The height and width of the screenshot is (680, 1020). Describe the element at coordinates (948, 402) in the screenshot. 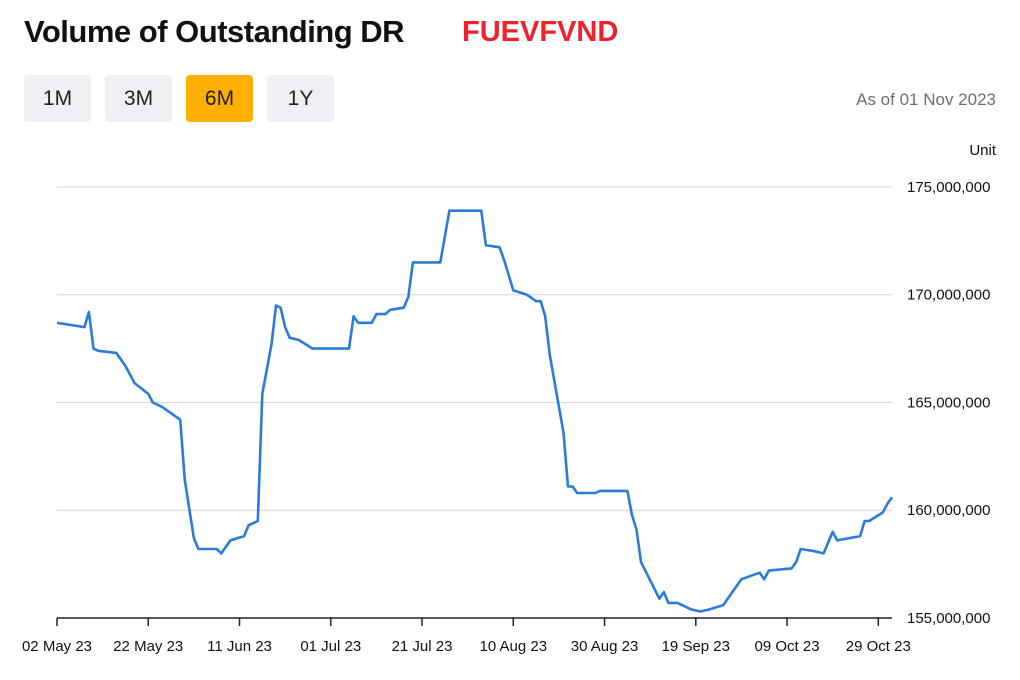

I see `y-tick-label: 165,000,000` at that location.